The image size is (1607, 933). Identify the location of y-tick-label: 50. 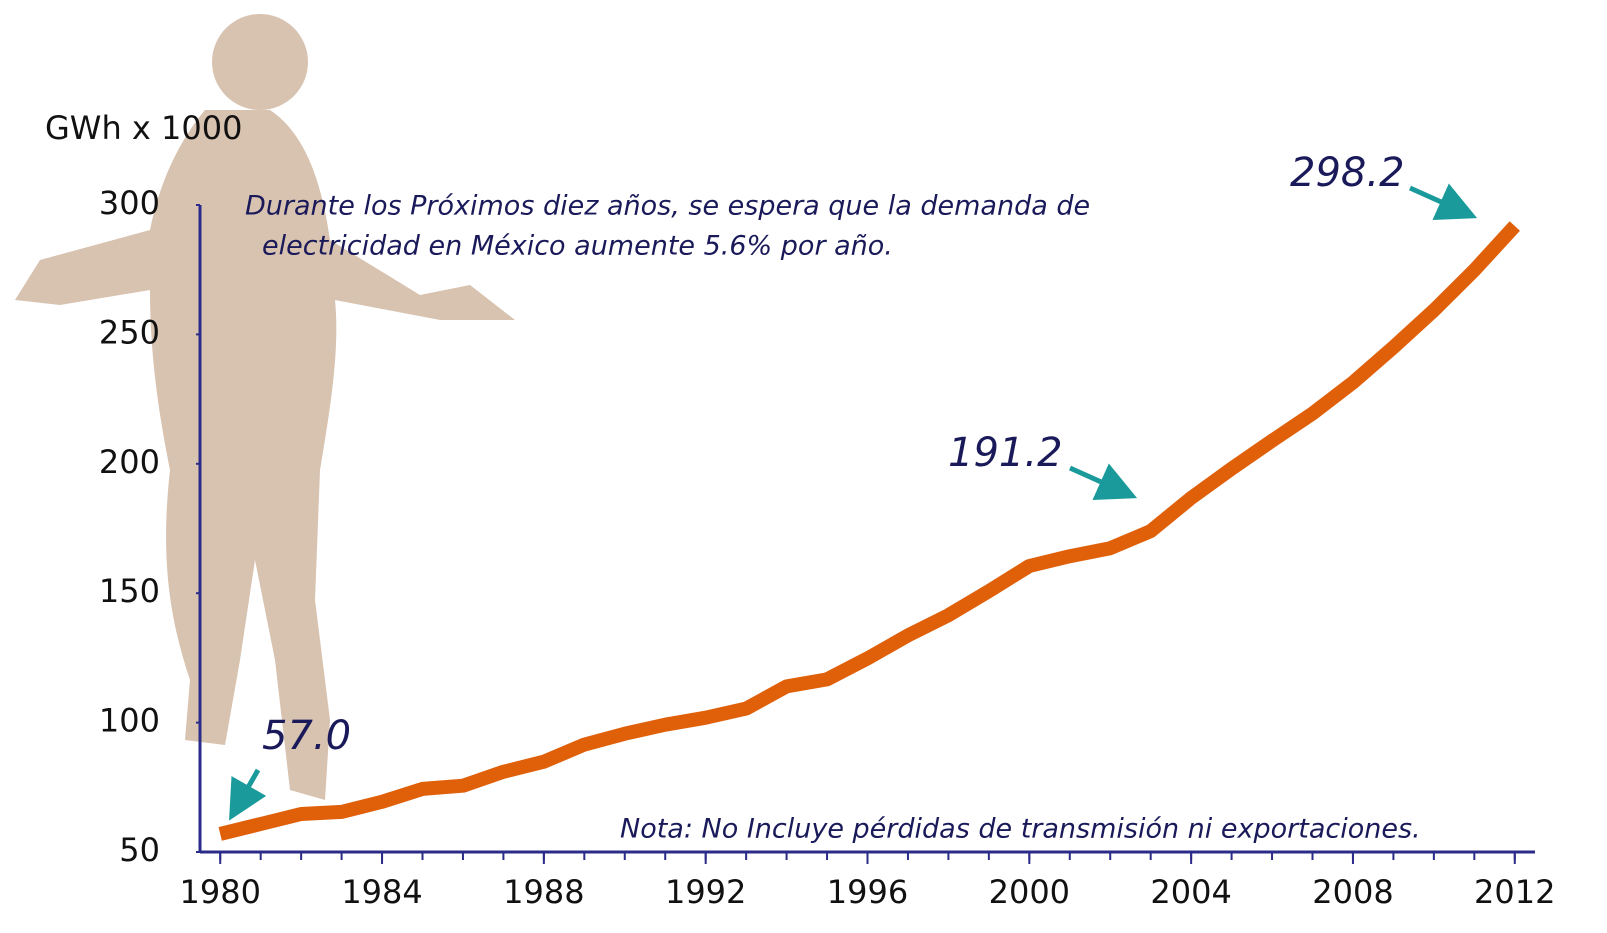
(139, 850).